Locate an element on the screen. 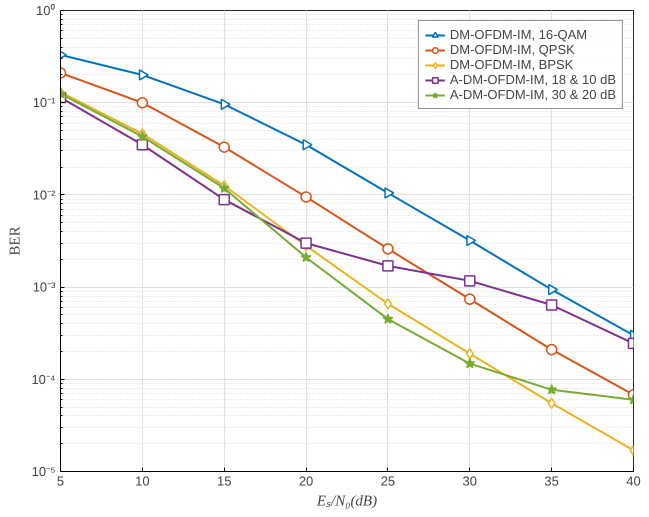  legend-label: DM-OFDM-IM, QPSK is located at coordinates (512, 49).